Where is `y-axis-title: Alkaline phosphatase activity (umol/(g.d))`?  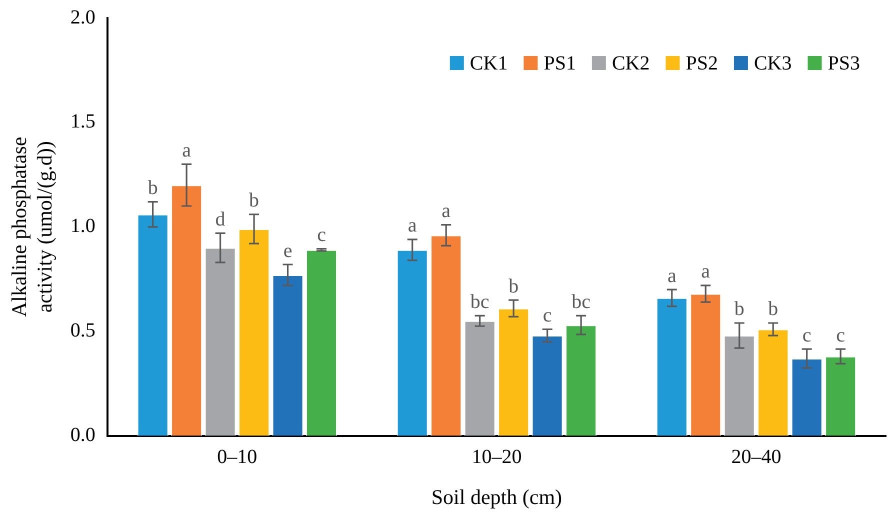 y-axis-title: Alkaline phosphatase activity (umol/(g.d)) is located at coordinates (31, 226).